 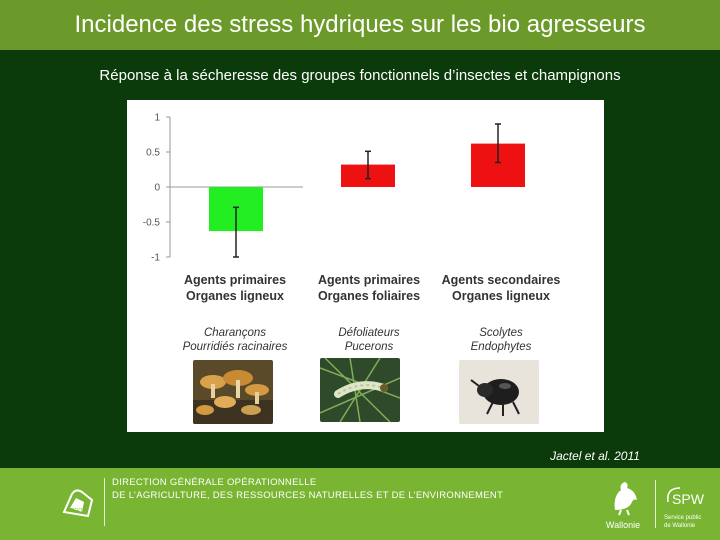 I want to click on caterpillar-photo, so click(x=360, y=390).